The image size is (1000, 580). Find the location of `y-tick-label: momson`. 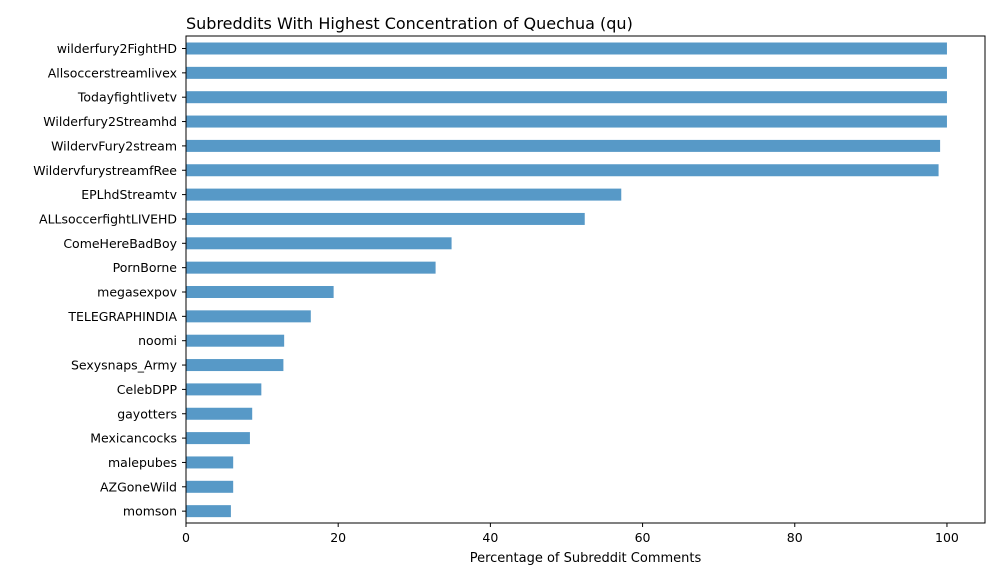

y-tick-label: momson is located at coordinates (150, 511).